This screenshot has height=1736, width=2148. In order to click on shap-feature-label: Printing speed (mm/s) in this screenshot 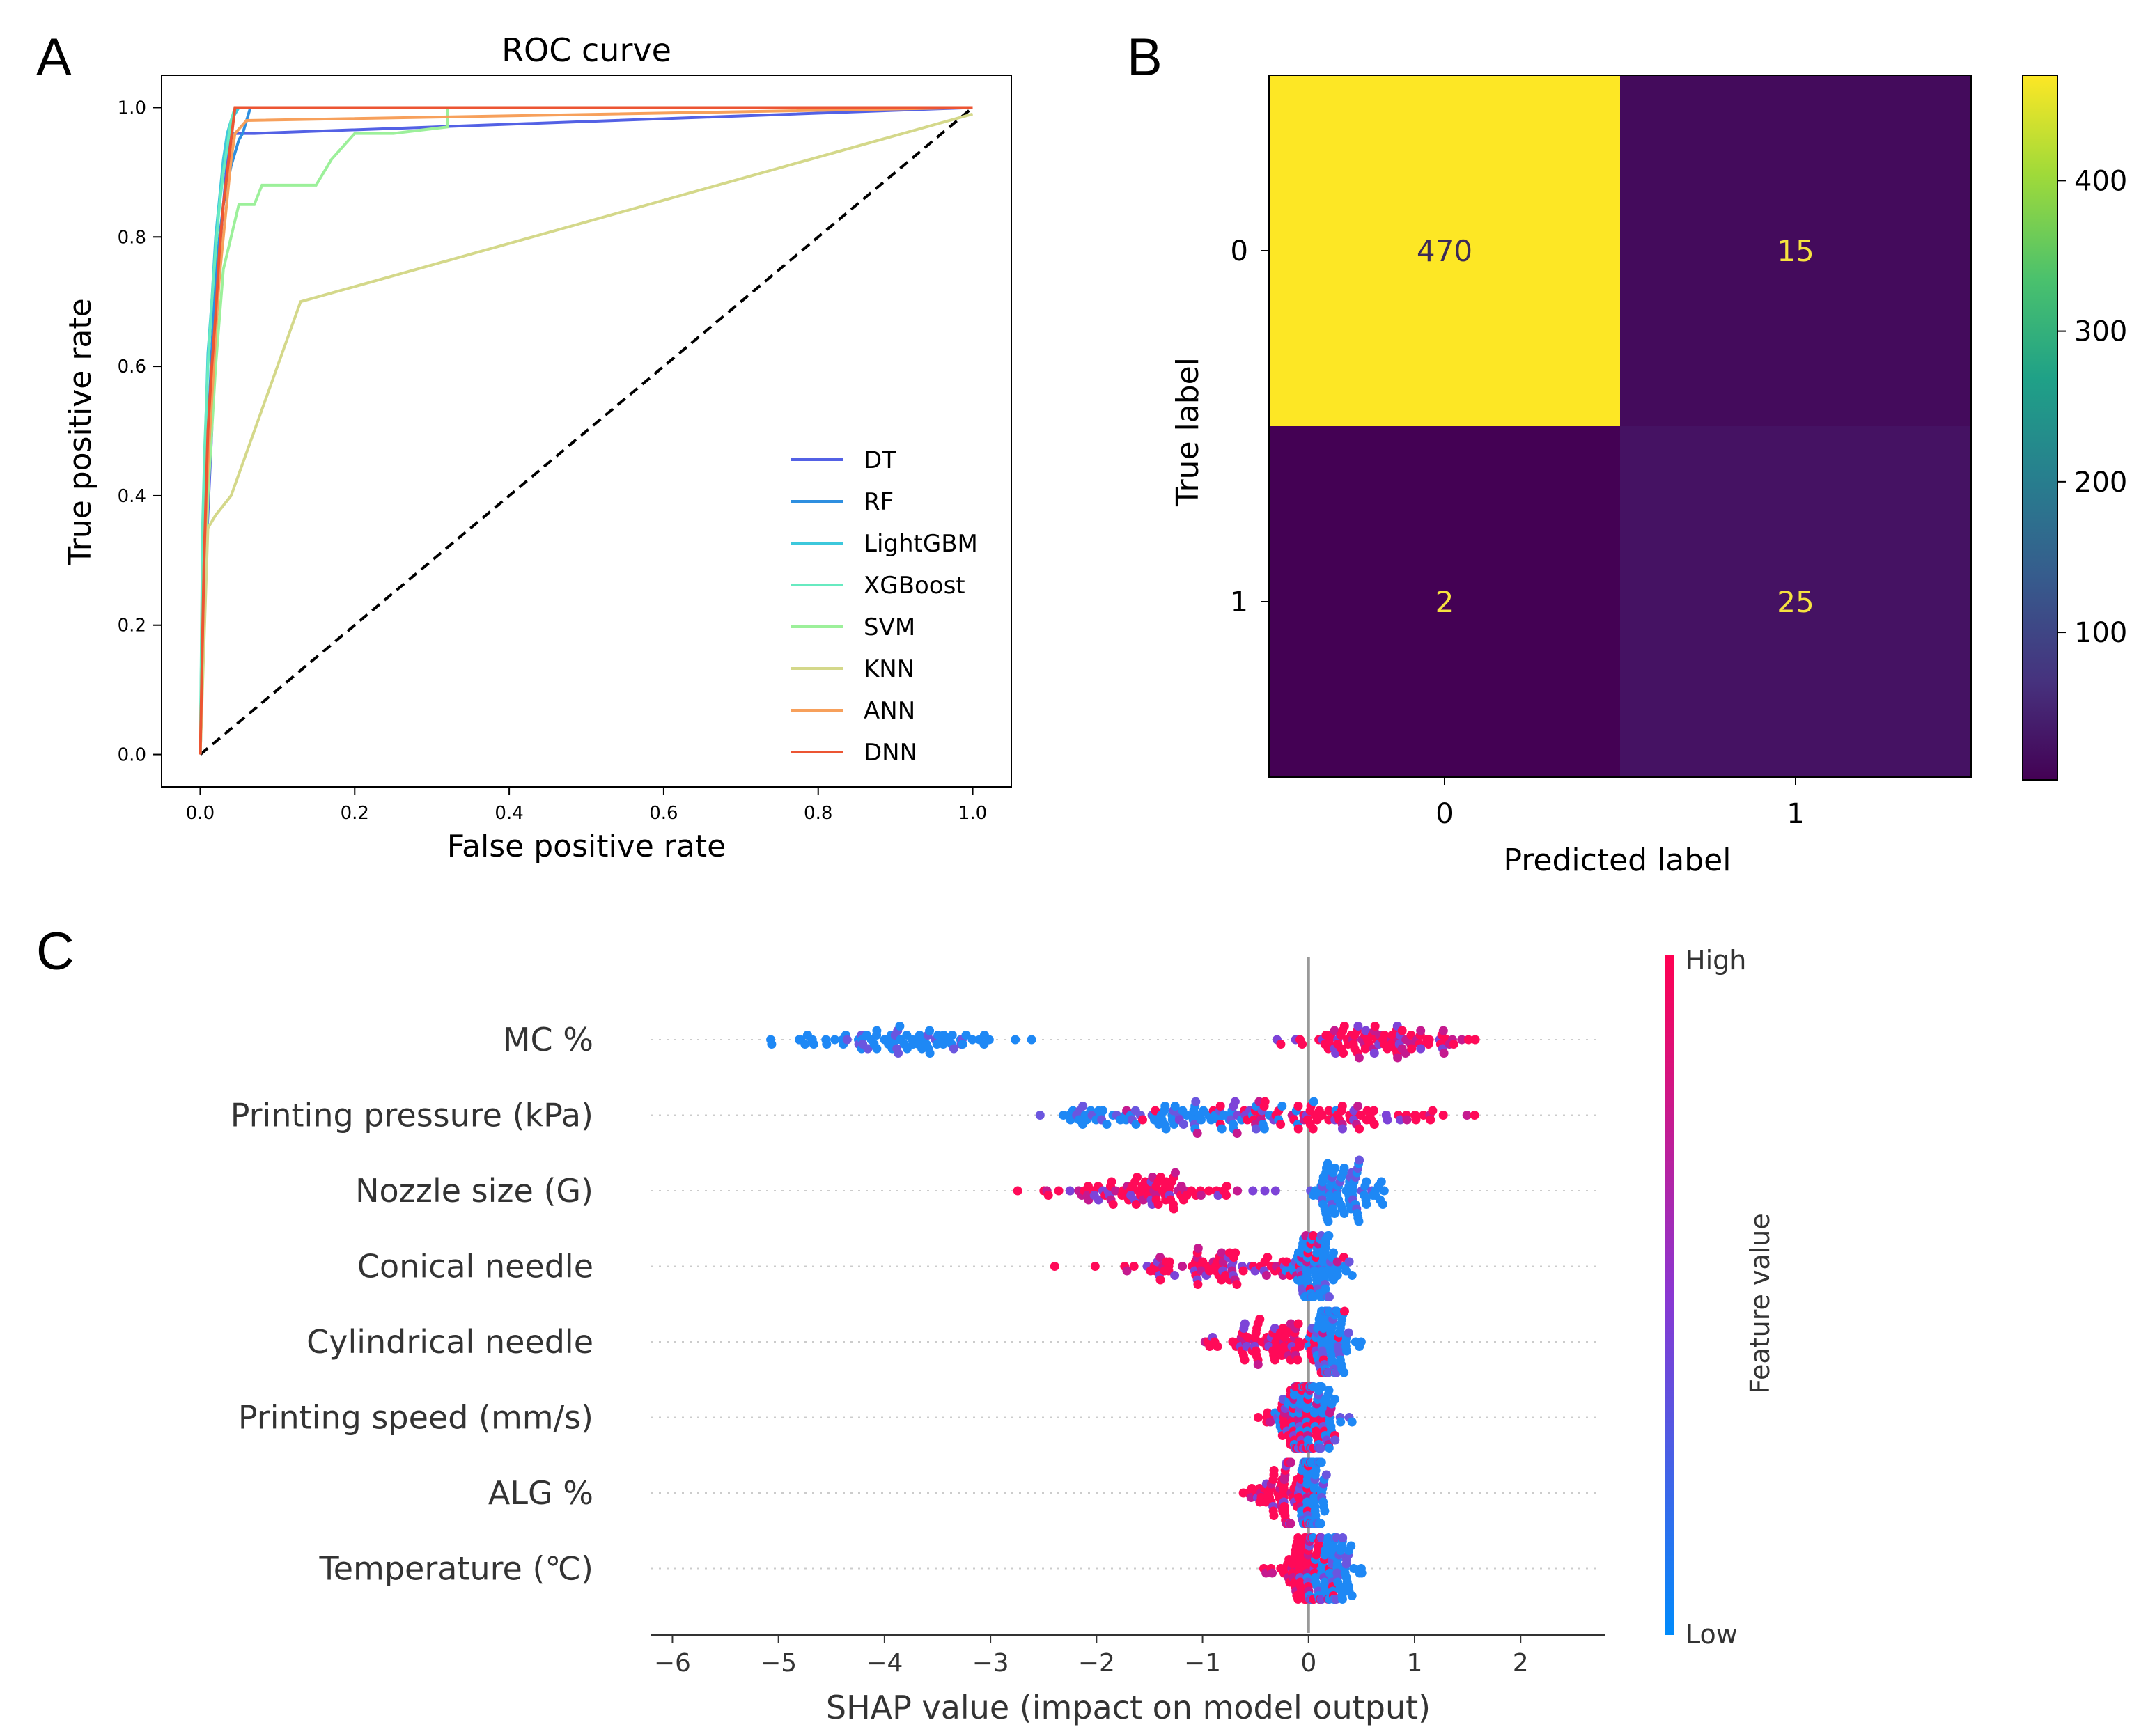, I will do `click(415, 1418)`.